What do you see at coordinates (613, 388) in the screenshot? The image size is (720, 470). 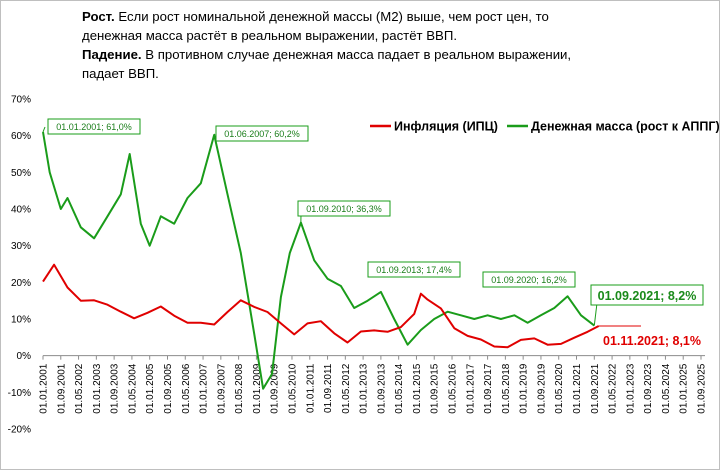 I see `x-tick-label: 01.05.2022` at bounding box center [613, 388].